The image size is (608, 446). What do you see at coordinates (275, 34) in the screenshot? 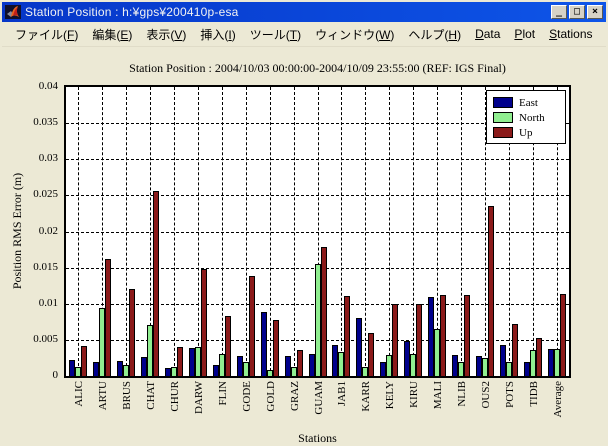
I see `menu-item-tools: ツール(T)` at bounding box center [275, 34].